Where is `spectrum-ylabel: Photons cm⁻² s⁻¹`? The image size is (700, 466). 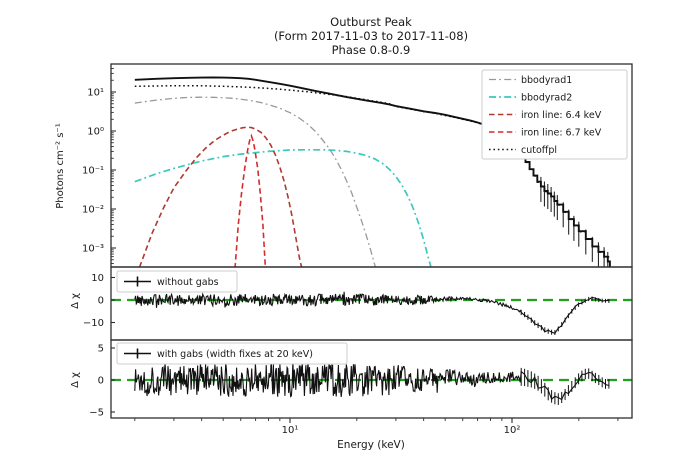 spectrum-ylabel: Photons cm⁻² s⁻¹ is located at coordinates (60, 165).